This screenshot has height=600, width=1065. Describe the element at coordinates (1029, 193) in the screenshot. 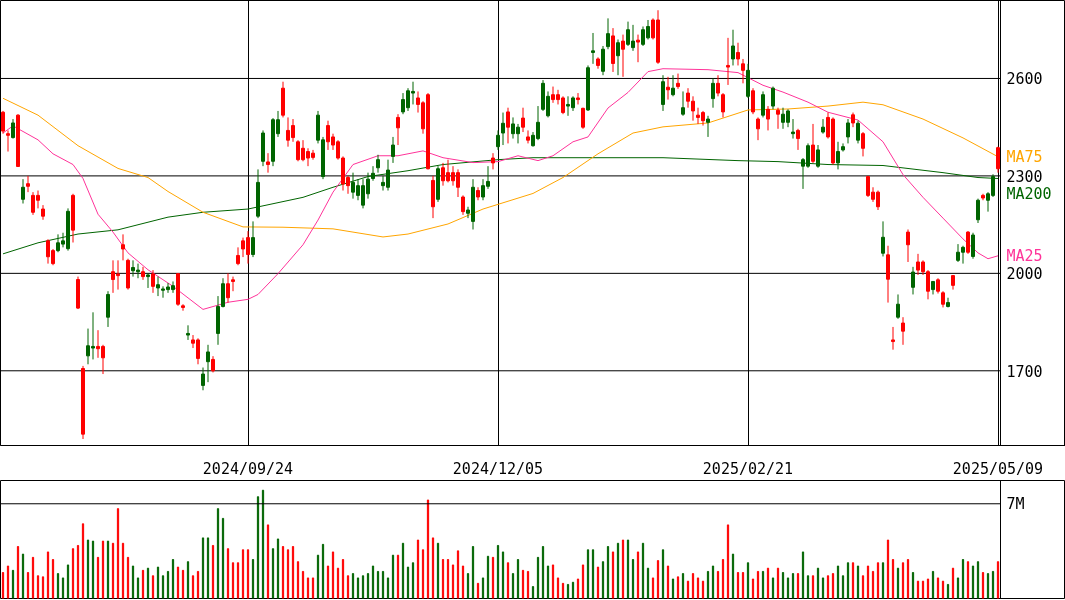

I see `series-label: MA200` at that location.